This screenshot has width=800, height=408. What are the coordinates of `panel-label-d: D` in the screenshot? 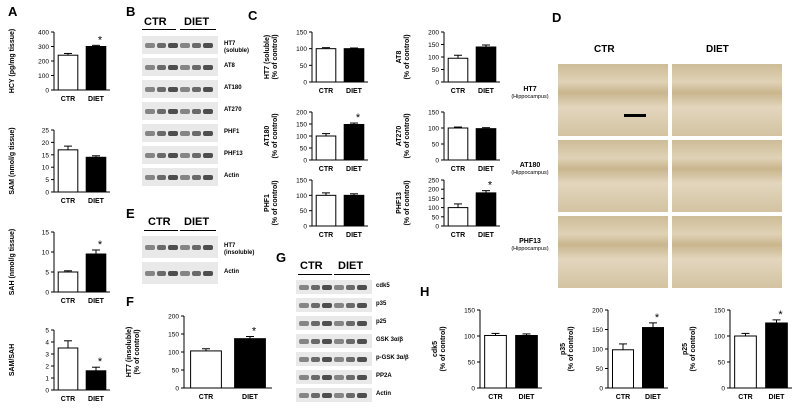 It's located at (557, 17).